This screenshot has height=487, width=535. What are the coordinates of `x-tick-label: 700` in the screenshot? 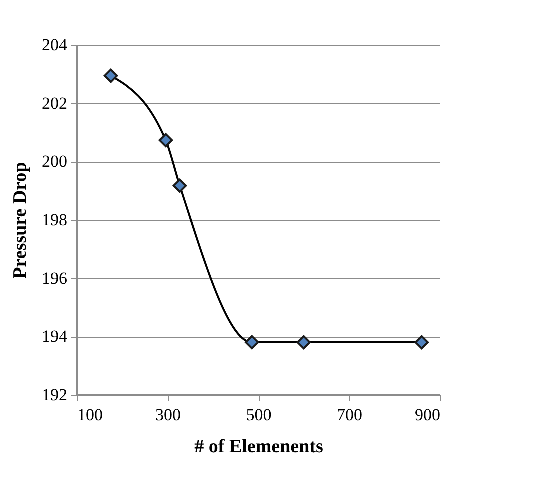 It's located at (349, 415).